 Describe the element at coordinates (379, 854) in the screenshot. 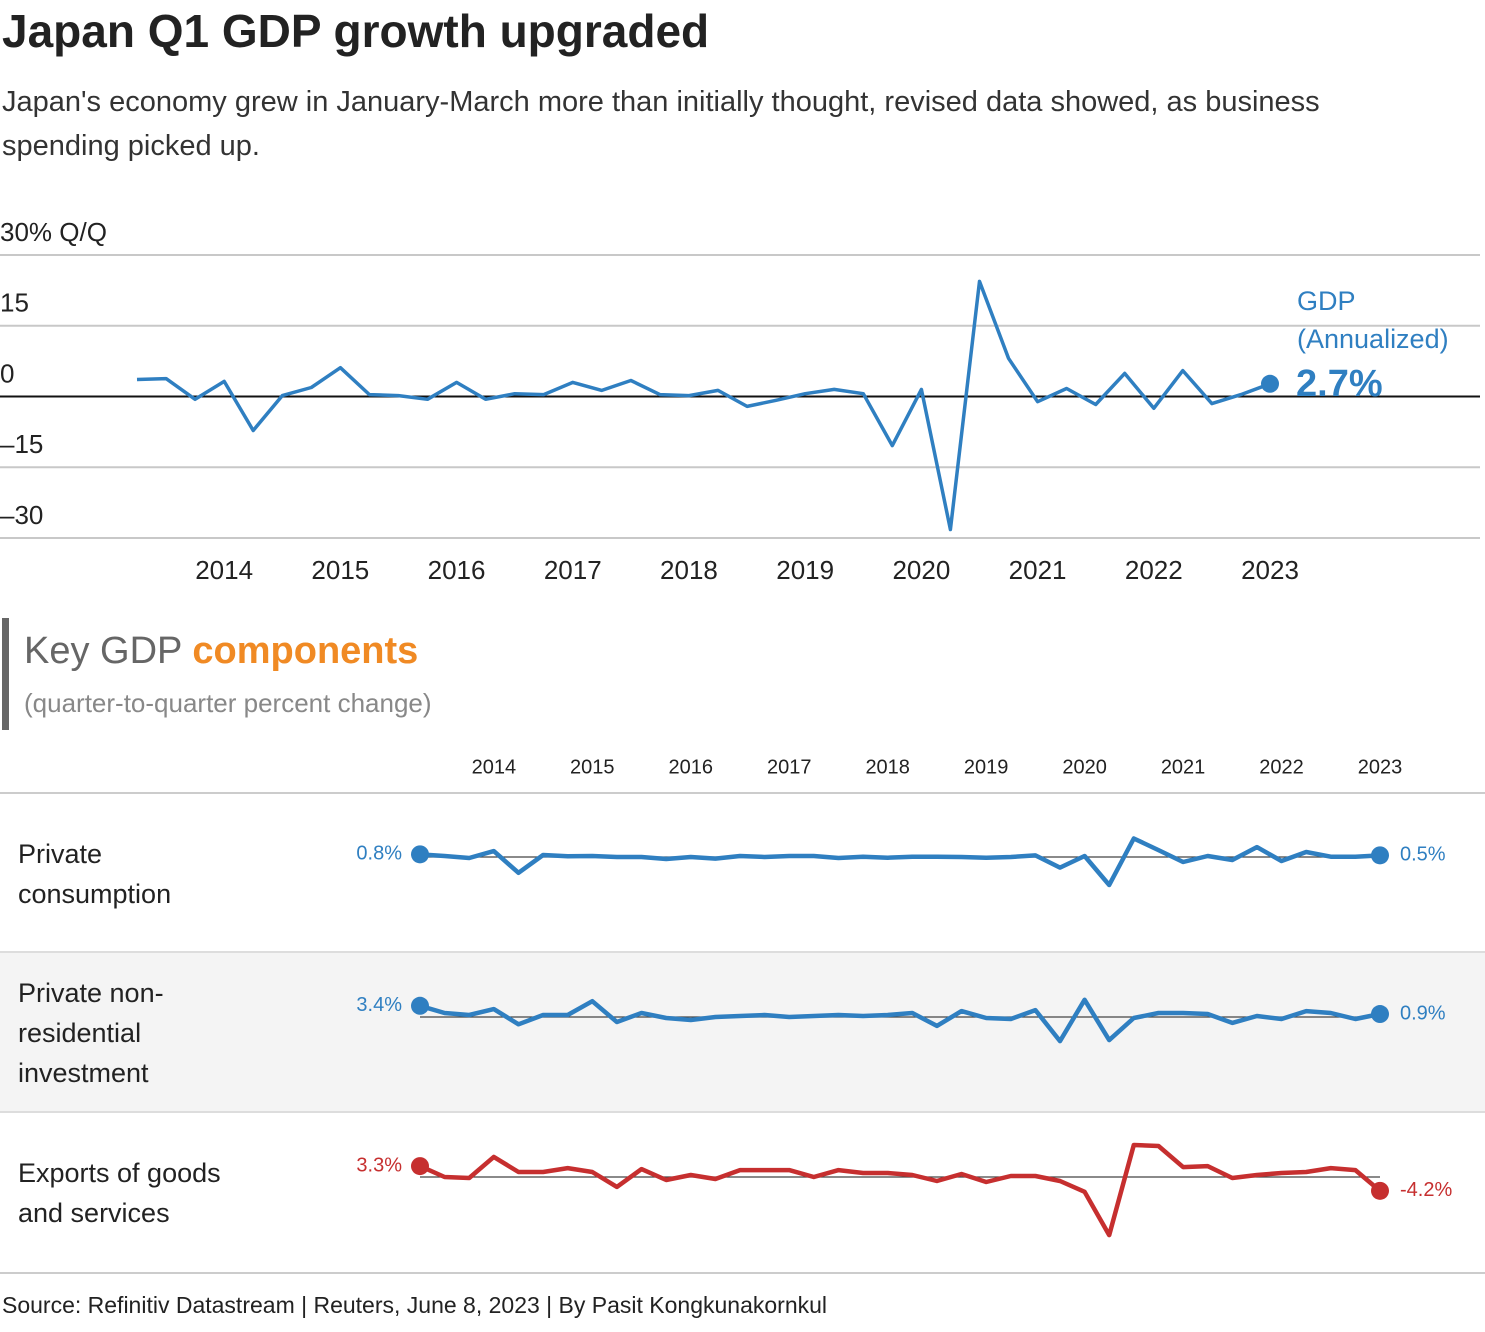

I see `value-label: 0.8%` at that location.